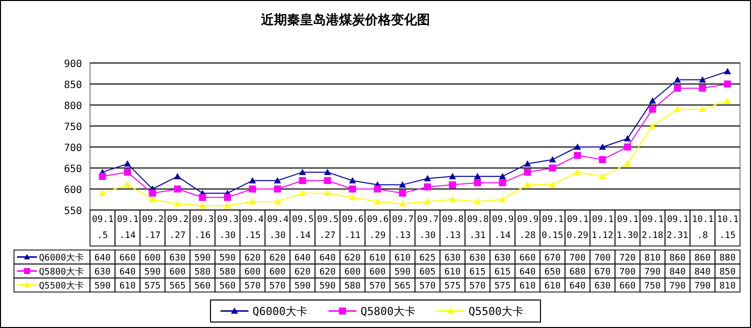 The width and height of the screenshot is (751, 328). What do you see at coordinates (727, 273) in the screenshot?
I see `data-label: 850` at bounding box center [727, 273].